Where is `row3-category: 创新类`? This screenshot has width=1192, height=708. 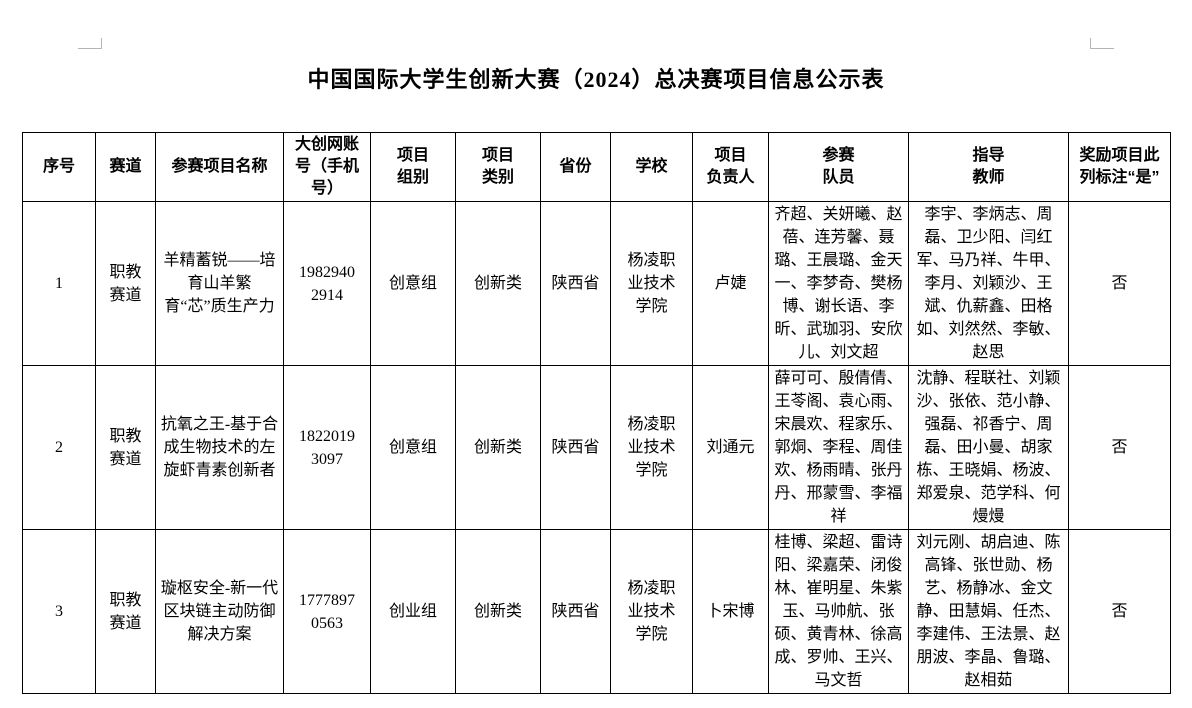
row3-category: 创新类 is located at coordinates (498, 611).